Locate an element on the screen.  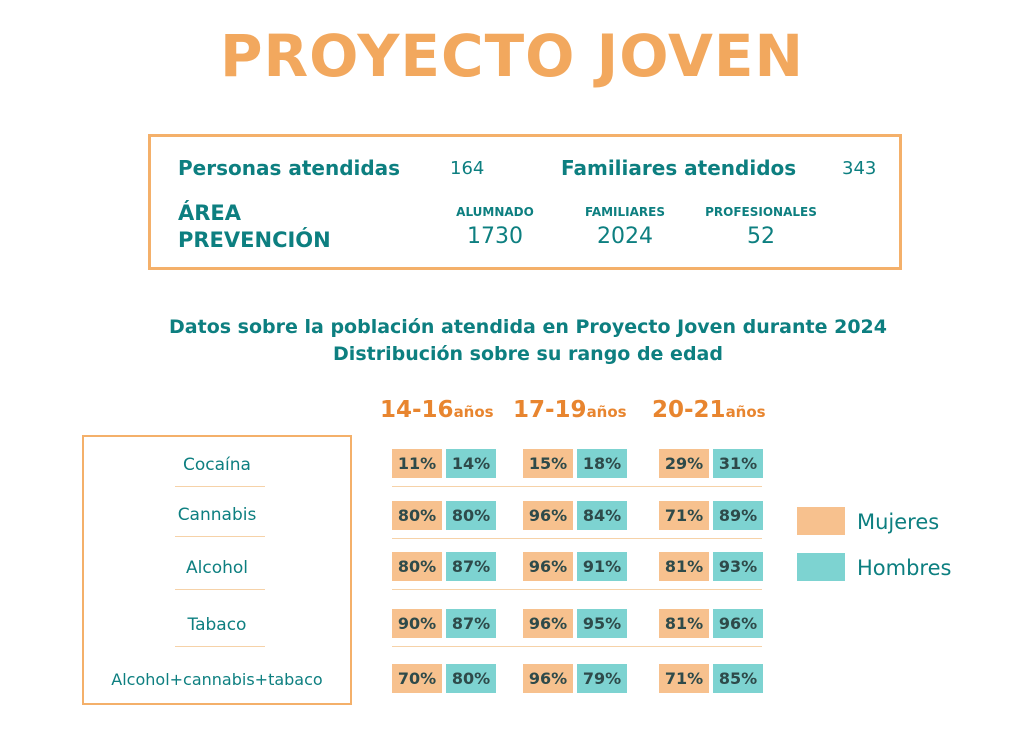
stats-panel is located at coordinates (525, 202).